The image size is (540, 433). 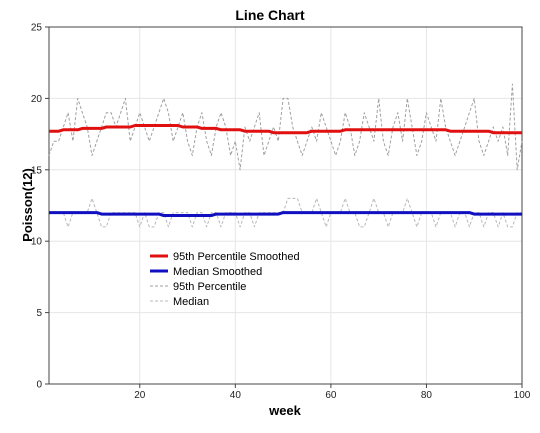 I want to click on x-axis-title: week, so click(x=285, y=410).